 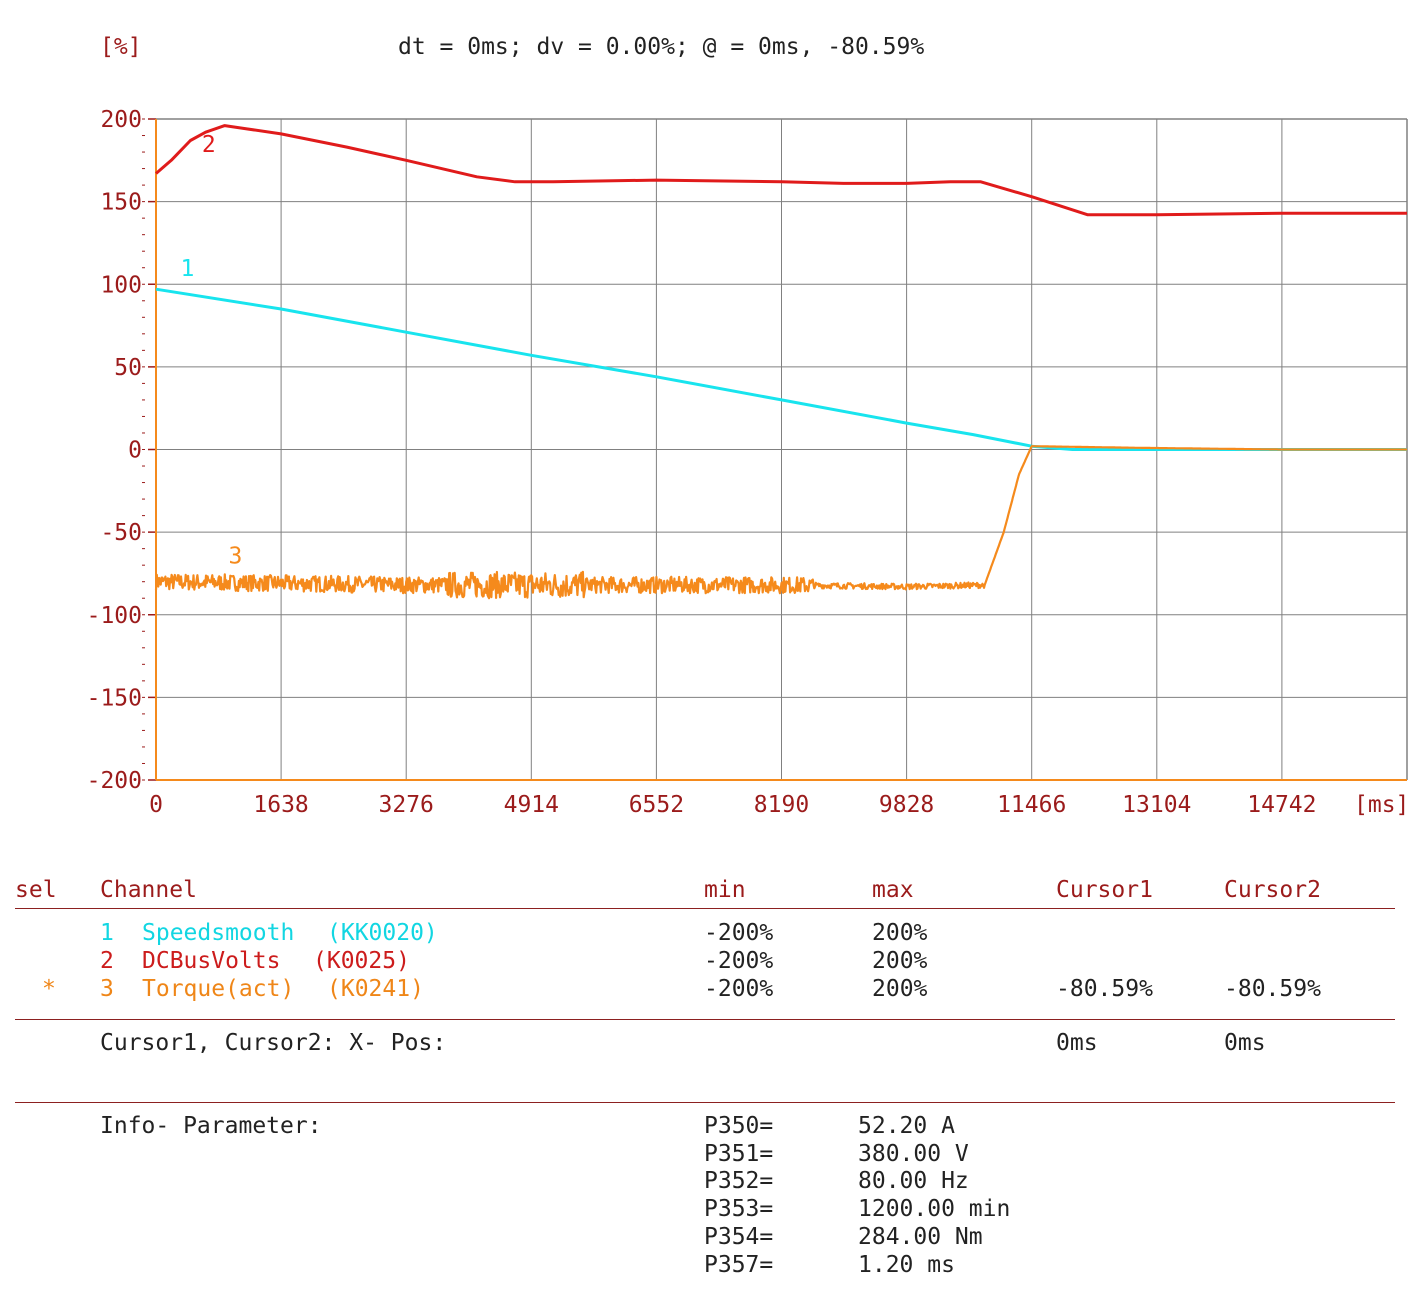 I want to click on header-divider, so click(x=705, y=908).